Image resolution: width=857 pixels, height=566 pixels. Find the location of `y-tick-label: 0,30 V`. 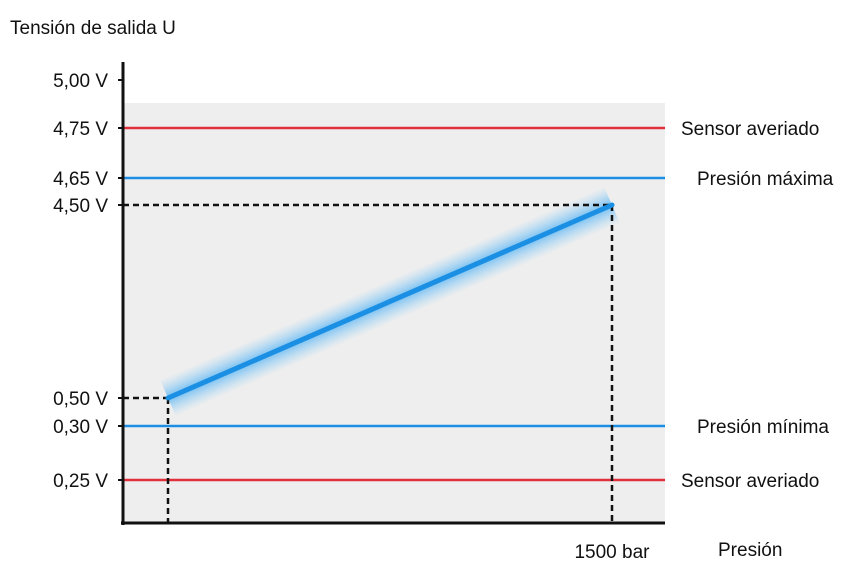

y-tick-label: 0,30 V is located at coordinates (80, 427).